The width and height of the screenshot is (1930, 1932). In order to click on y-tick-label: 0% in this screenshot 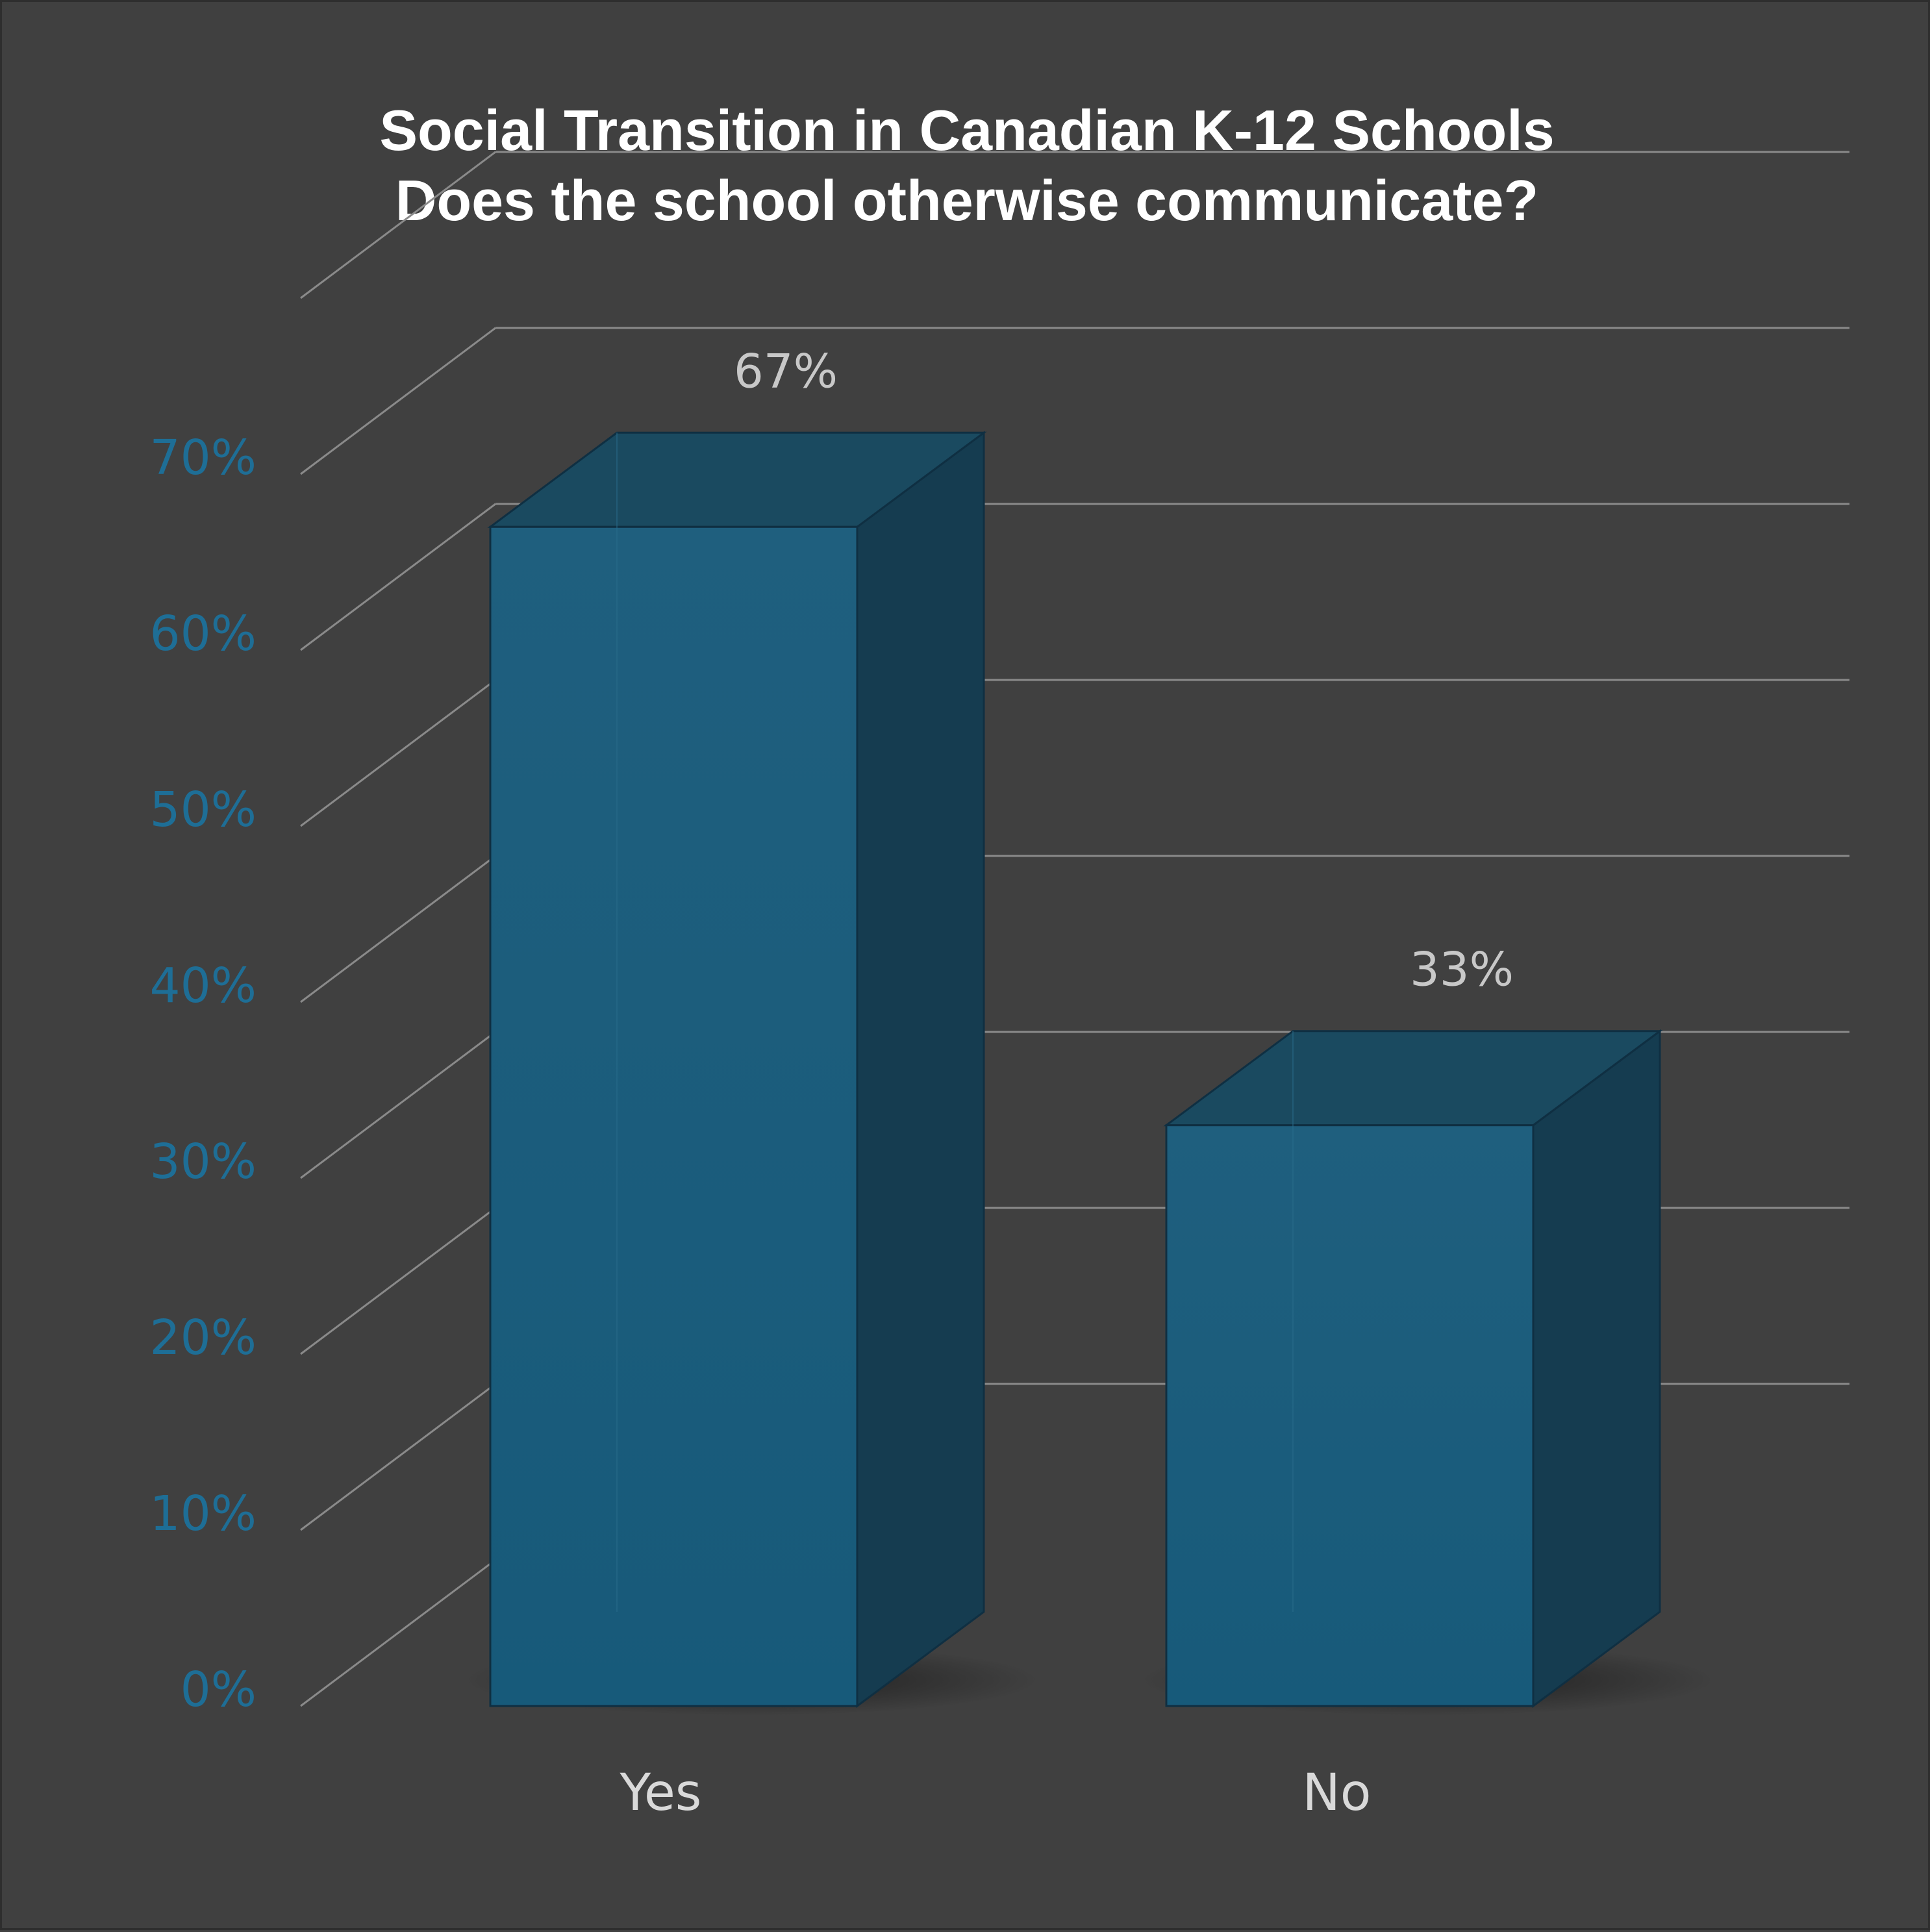, I will do `click(219, 1690)`.